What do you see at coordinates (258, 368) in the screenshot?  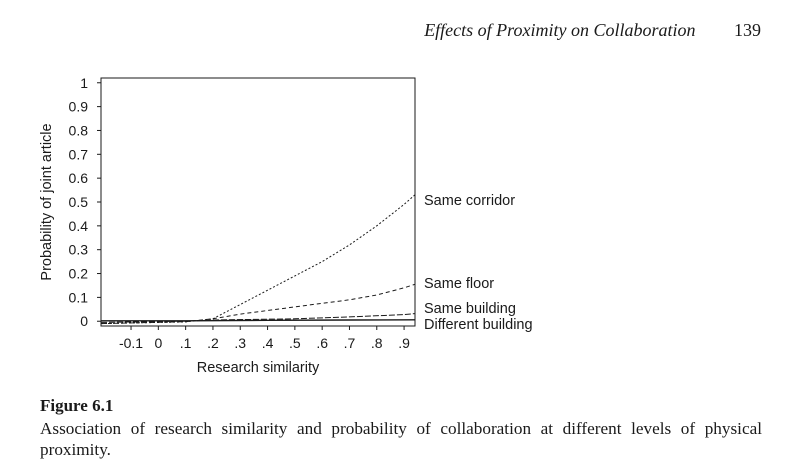 I see `x-axis-title: Research similarity` at bounding box center [258, 368].